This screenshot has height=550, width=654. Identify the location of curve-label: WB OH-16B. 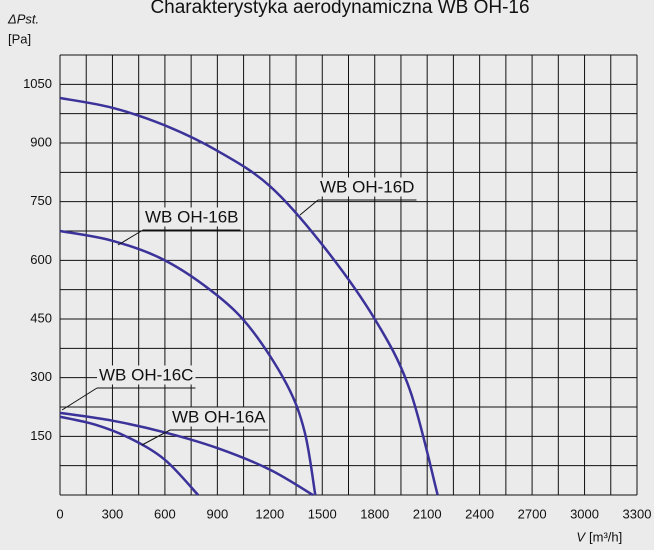
(192, 216).